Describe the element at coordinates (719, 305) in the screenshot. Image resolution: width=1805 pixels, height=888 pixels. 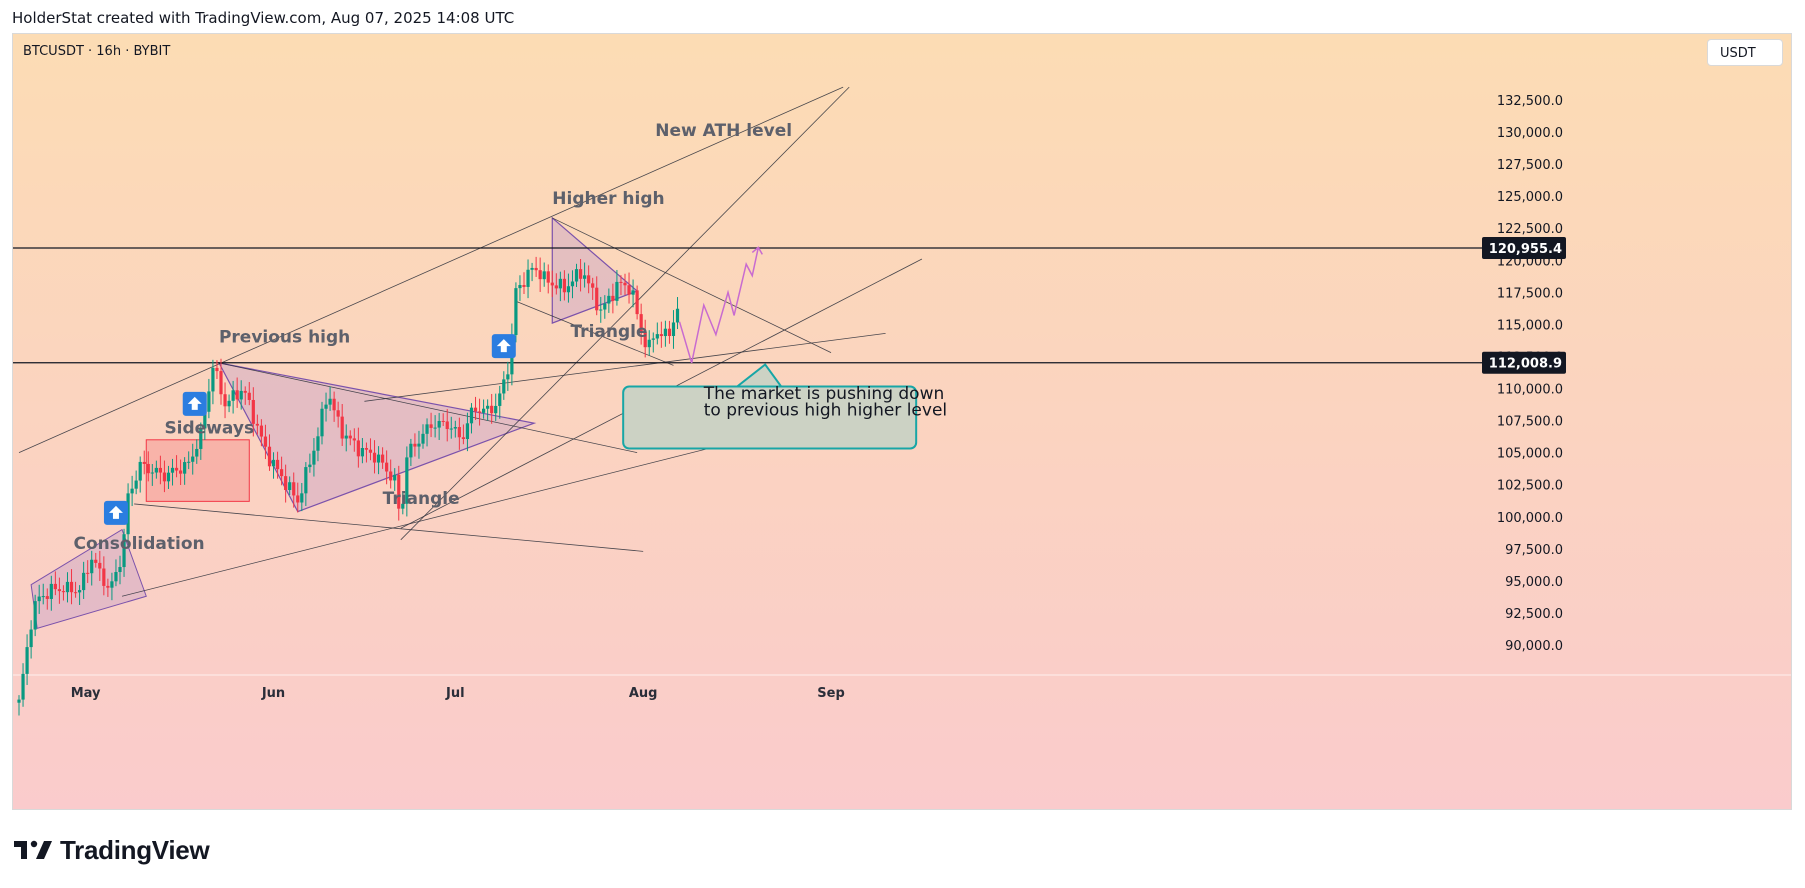
I see `projection-path` at that location.